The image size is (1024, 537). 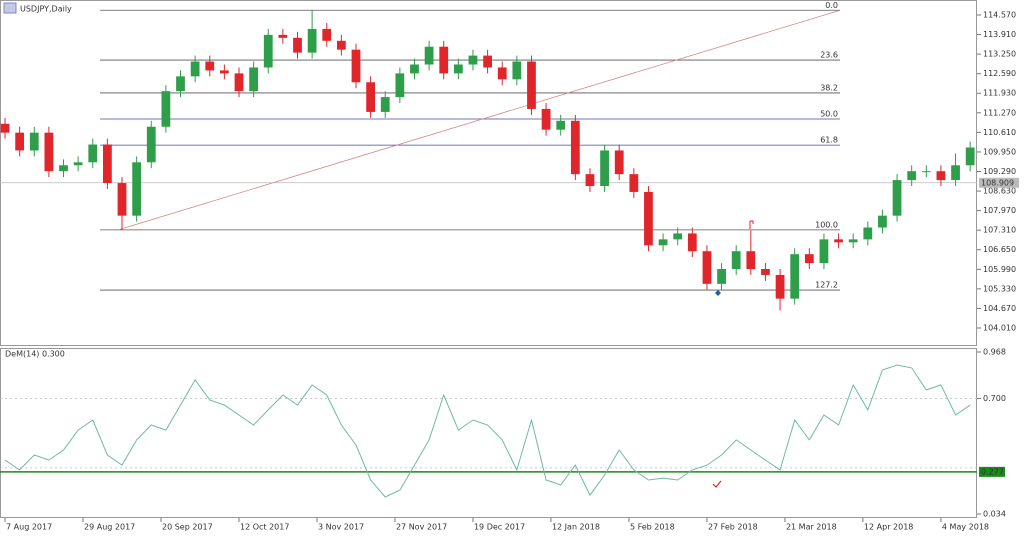 What do you see at coordinates (717, 484) in the screenshot?
I see `check-marker` at bounding box center [717, 484].